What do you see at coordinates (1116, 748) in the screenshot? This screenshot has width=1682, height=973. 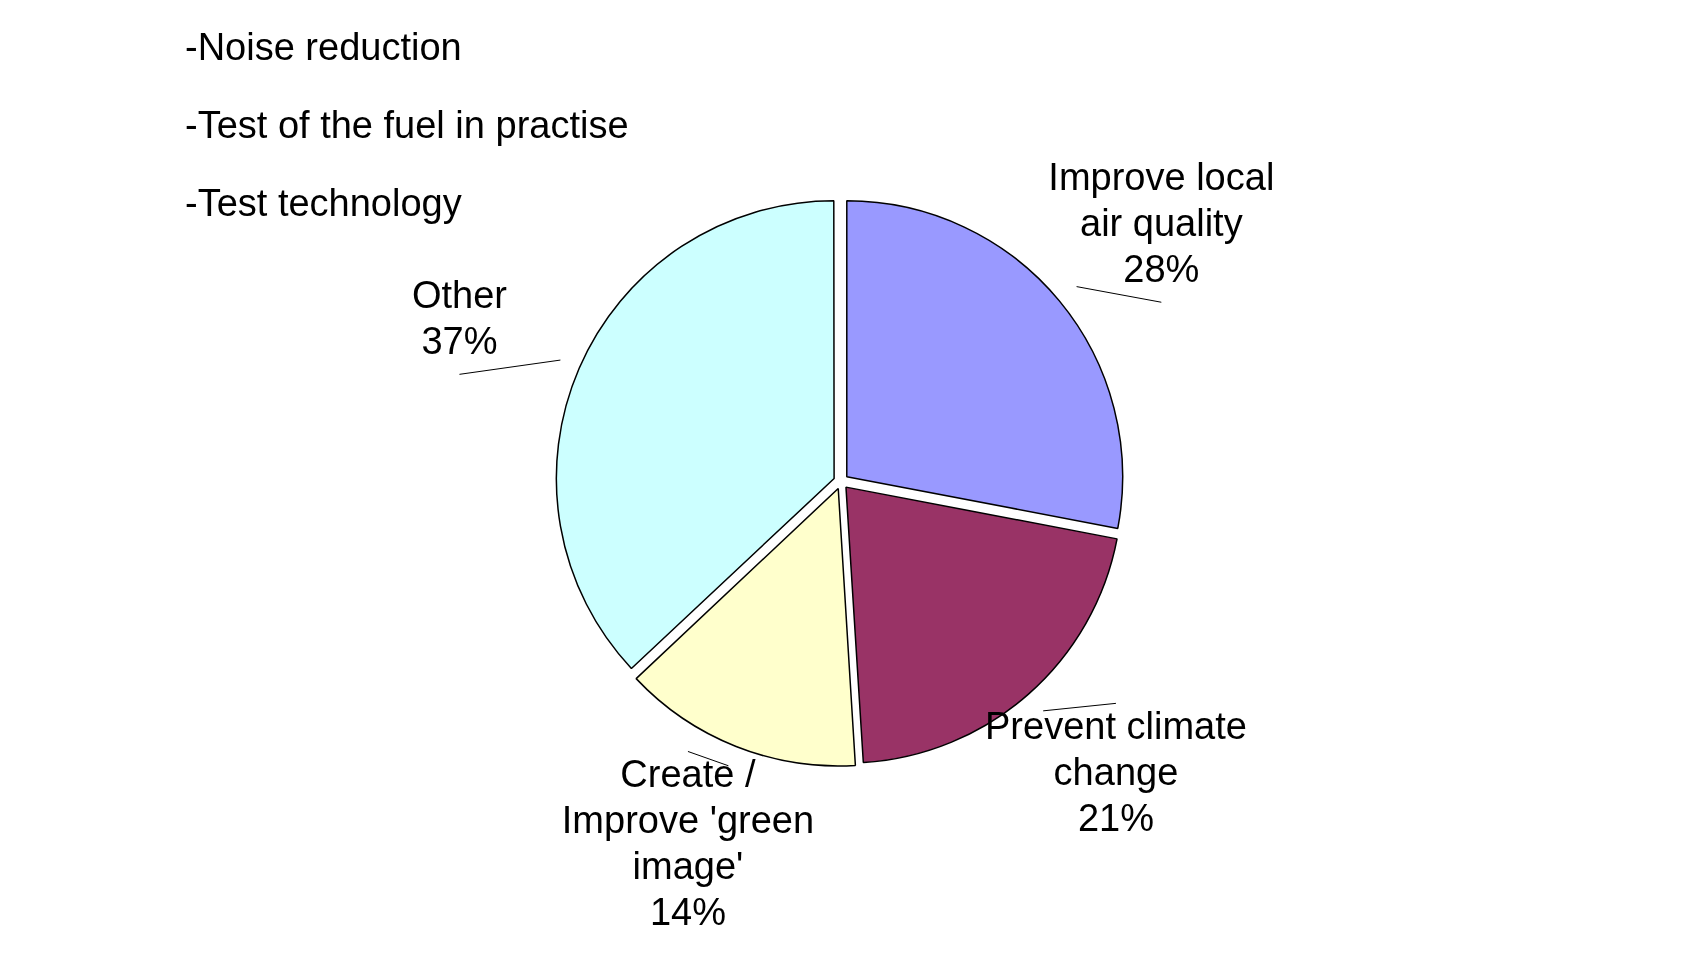 I see `slice-label: Prevent climate change` at bounding box center [1116, 748].